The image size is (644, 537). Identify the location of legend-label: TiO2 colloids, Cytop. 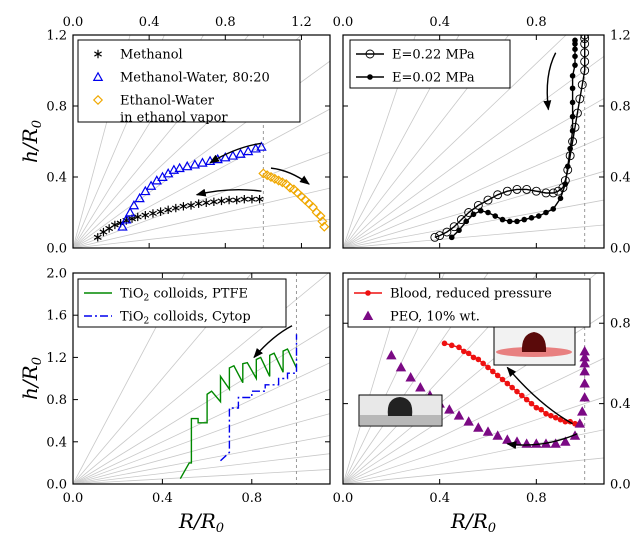
(185, 318).